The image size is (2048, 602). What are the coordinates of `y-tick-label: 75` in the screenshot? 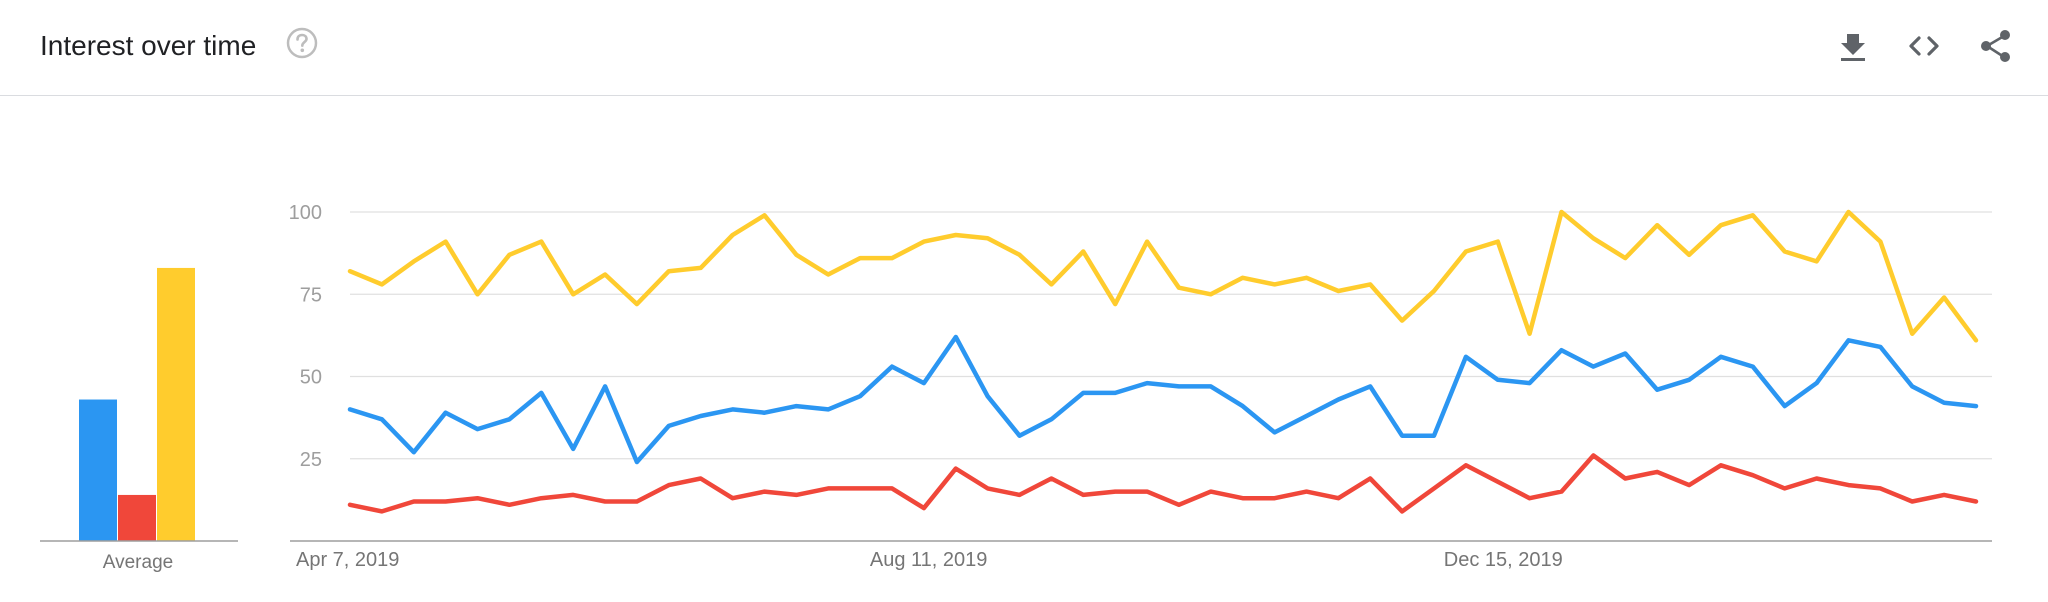 It's located at (311, 295).